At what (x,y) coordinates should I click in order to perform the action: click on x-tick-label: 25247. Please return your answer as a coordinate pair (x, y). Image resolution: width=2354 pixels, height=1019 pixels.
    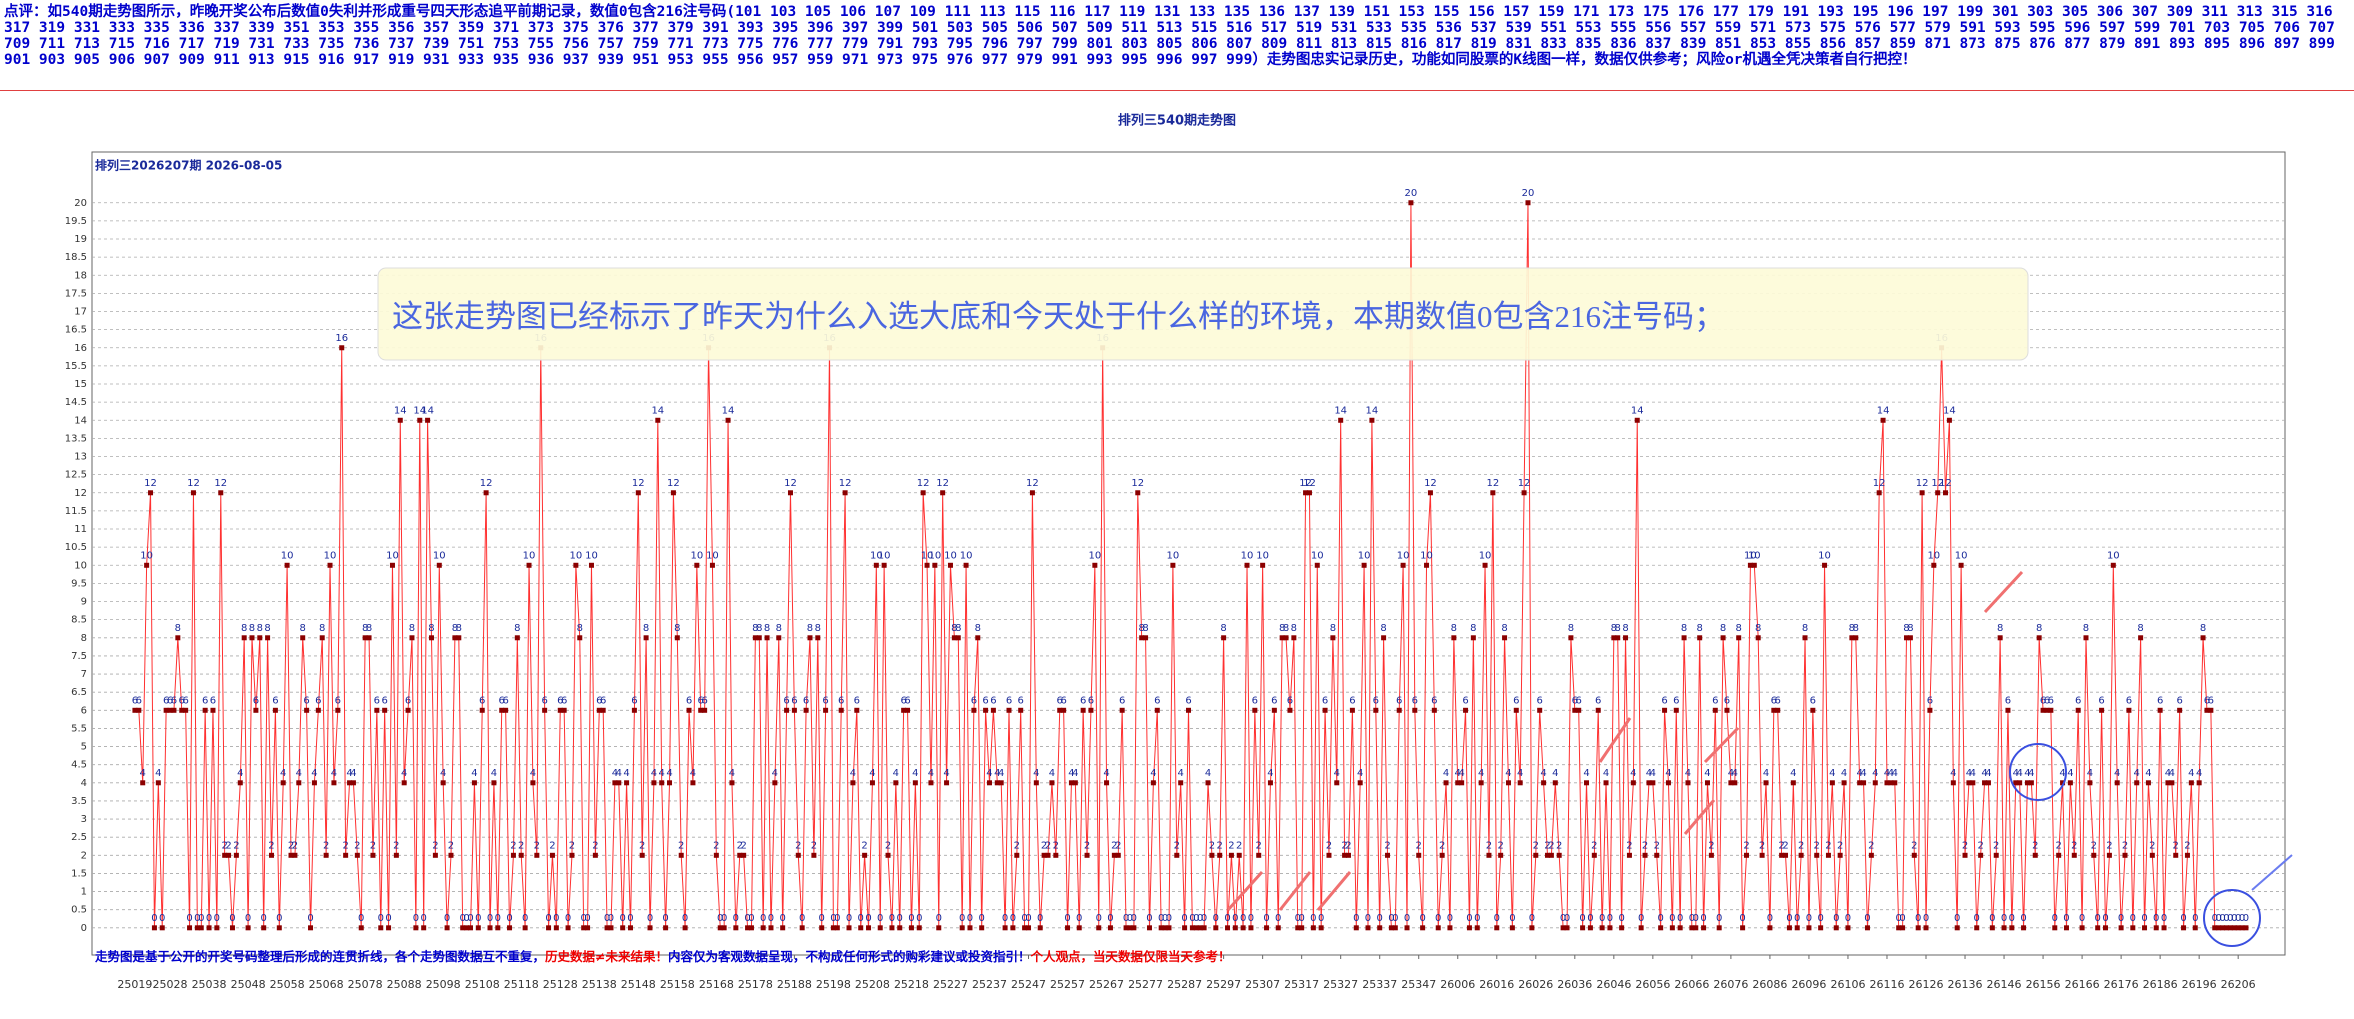
    Looking at the image, I should click on (1028, 984).